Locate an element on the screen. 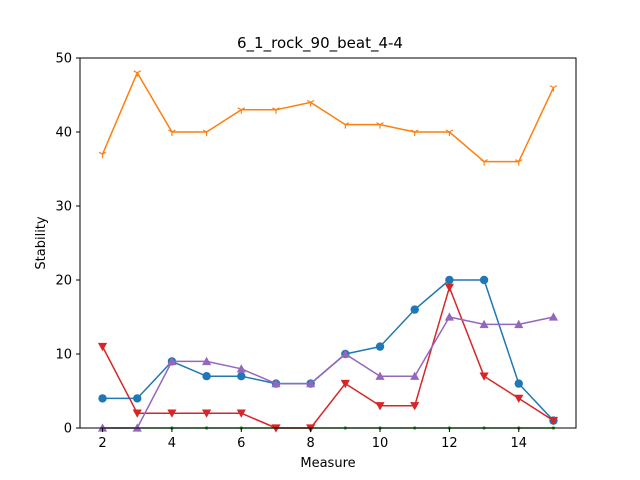  x-tick-label: 8 is located at coordinates (311, 443).